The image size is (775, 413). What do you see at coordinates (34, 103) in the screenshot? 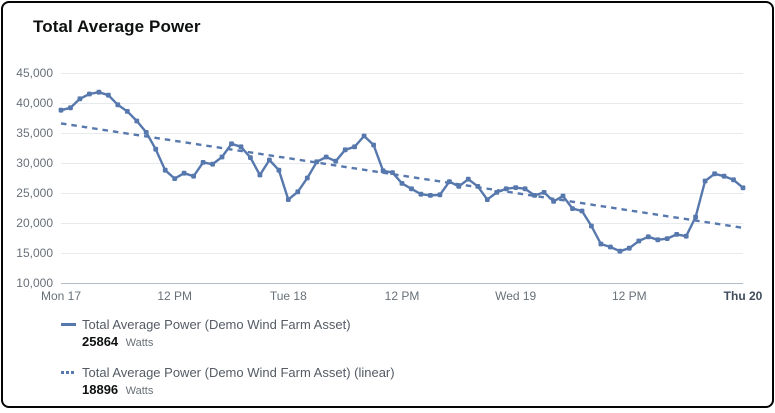
I see `y-axis-tick-label: 40,000` at bounding box center [34, 103].